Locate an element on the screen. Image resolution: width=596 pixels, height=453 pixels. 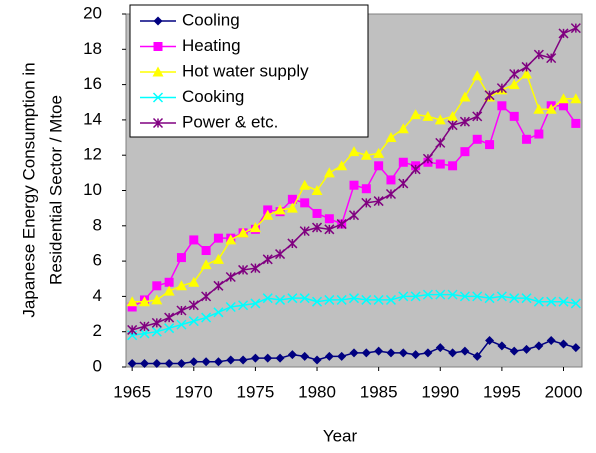
legend-label: Cooling is located at coordinates (211, 19).